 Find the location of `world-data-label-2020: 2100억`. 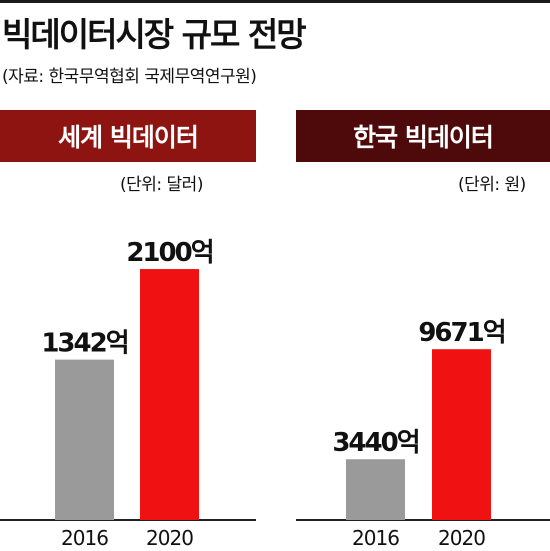

world-data-label-2020: 2100억 is located at coordinates (169, 253).